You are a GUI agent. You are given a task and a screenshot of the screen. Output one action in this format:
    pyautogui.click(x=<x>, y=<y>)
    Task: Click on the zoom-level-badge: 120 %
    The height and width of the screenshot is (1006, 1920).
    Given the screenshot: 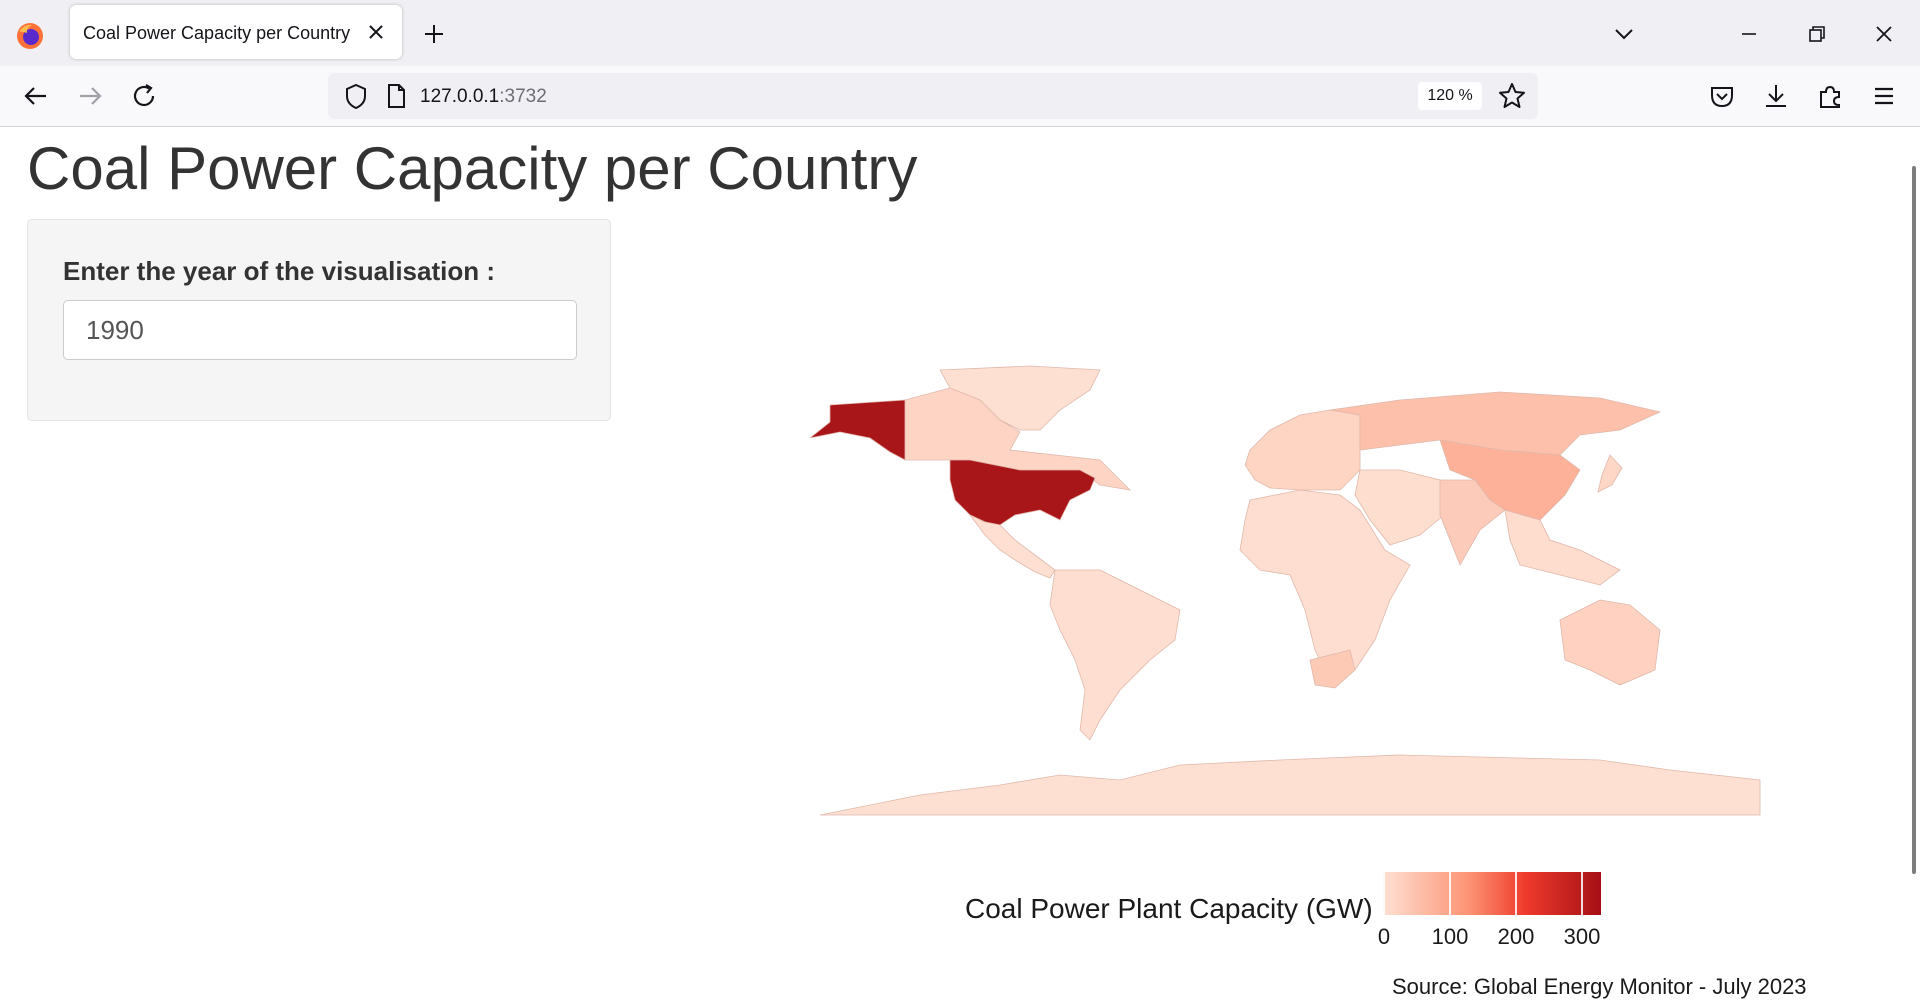 What is the action you would take?
    pyautogui.click(x=1450, y=96)
    